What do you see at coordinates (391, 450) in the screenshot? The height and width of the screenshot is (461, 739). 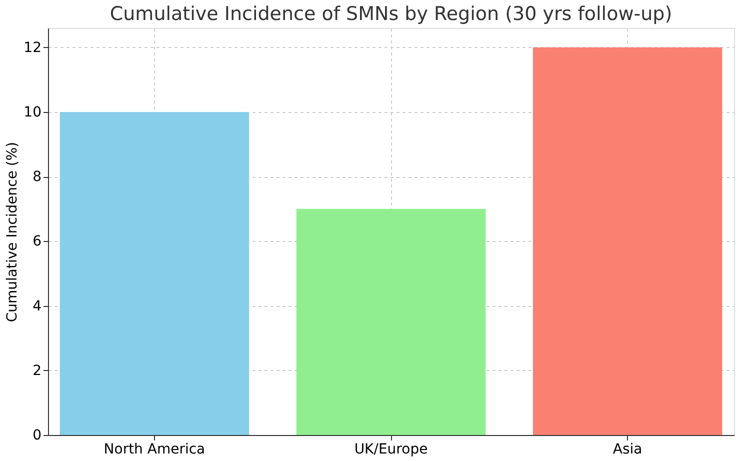 I see `x-tick-label: UK/Europe` at bounding box center [391, 450].